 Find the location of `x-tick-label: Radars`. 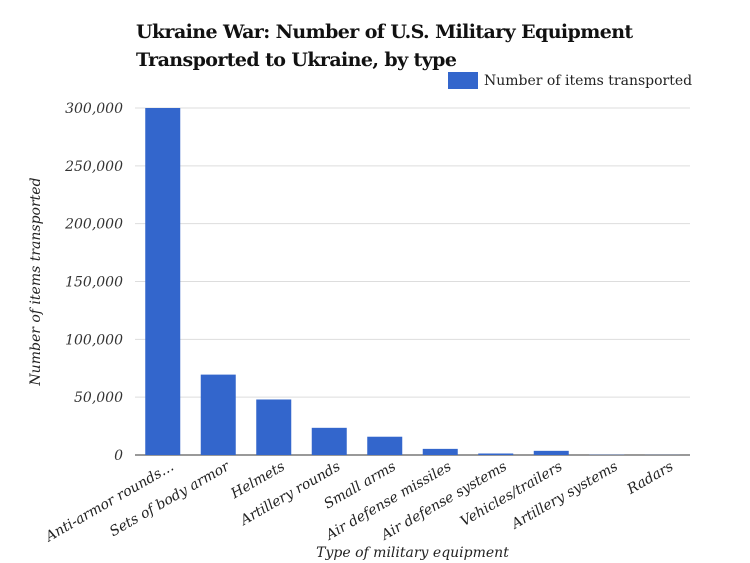

x-tick-label: Radars is located at coordinates (650, 479).